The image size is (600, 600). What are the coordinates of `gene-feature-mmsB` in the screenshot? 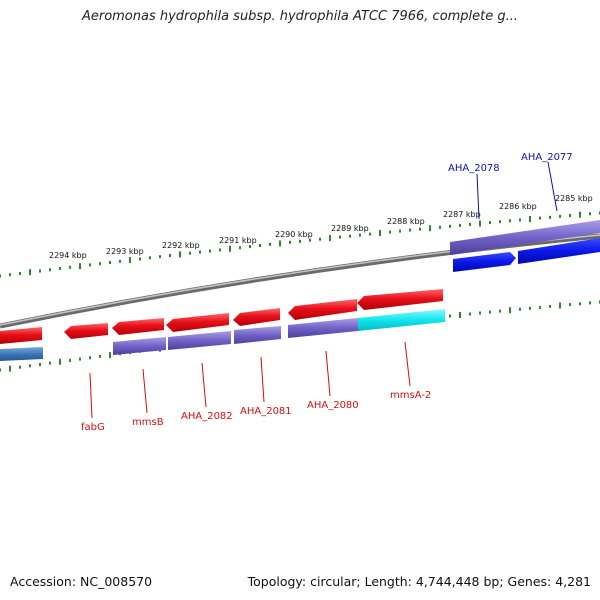 It's located at (138, 326).